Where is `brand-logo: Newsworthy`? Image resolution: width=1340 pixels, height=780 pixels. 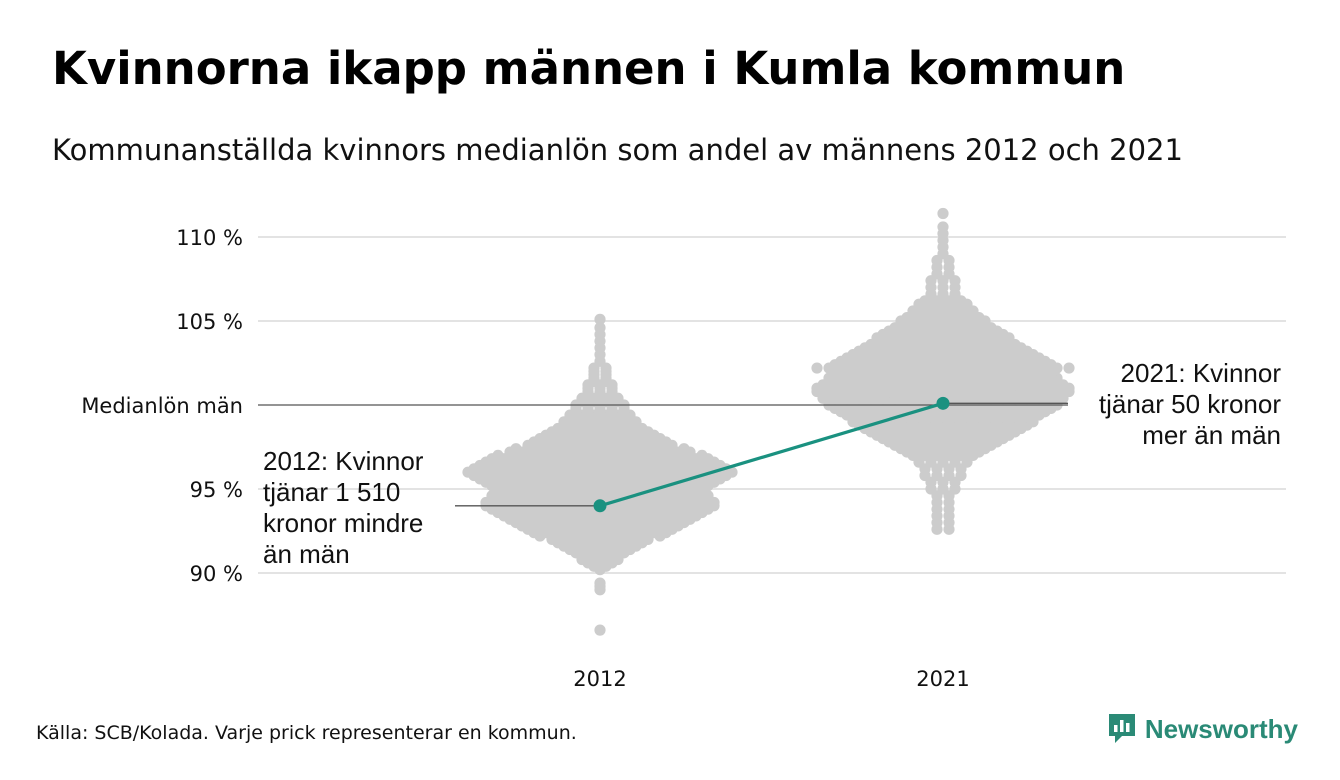 brand-logo: Newsworthy is located at coordinates (1202, 729).